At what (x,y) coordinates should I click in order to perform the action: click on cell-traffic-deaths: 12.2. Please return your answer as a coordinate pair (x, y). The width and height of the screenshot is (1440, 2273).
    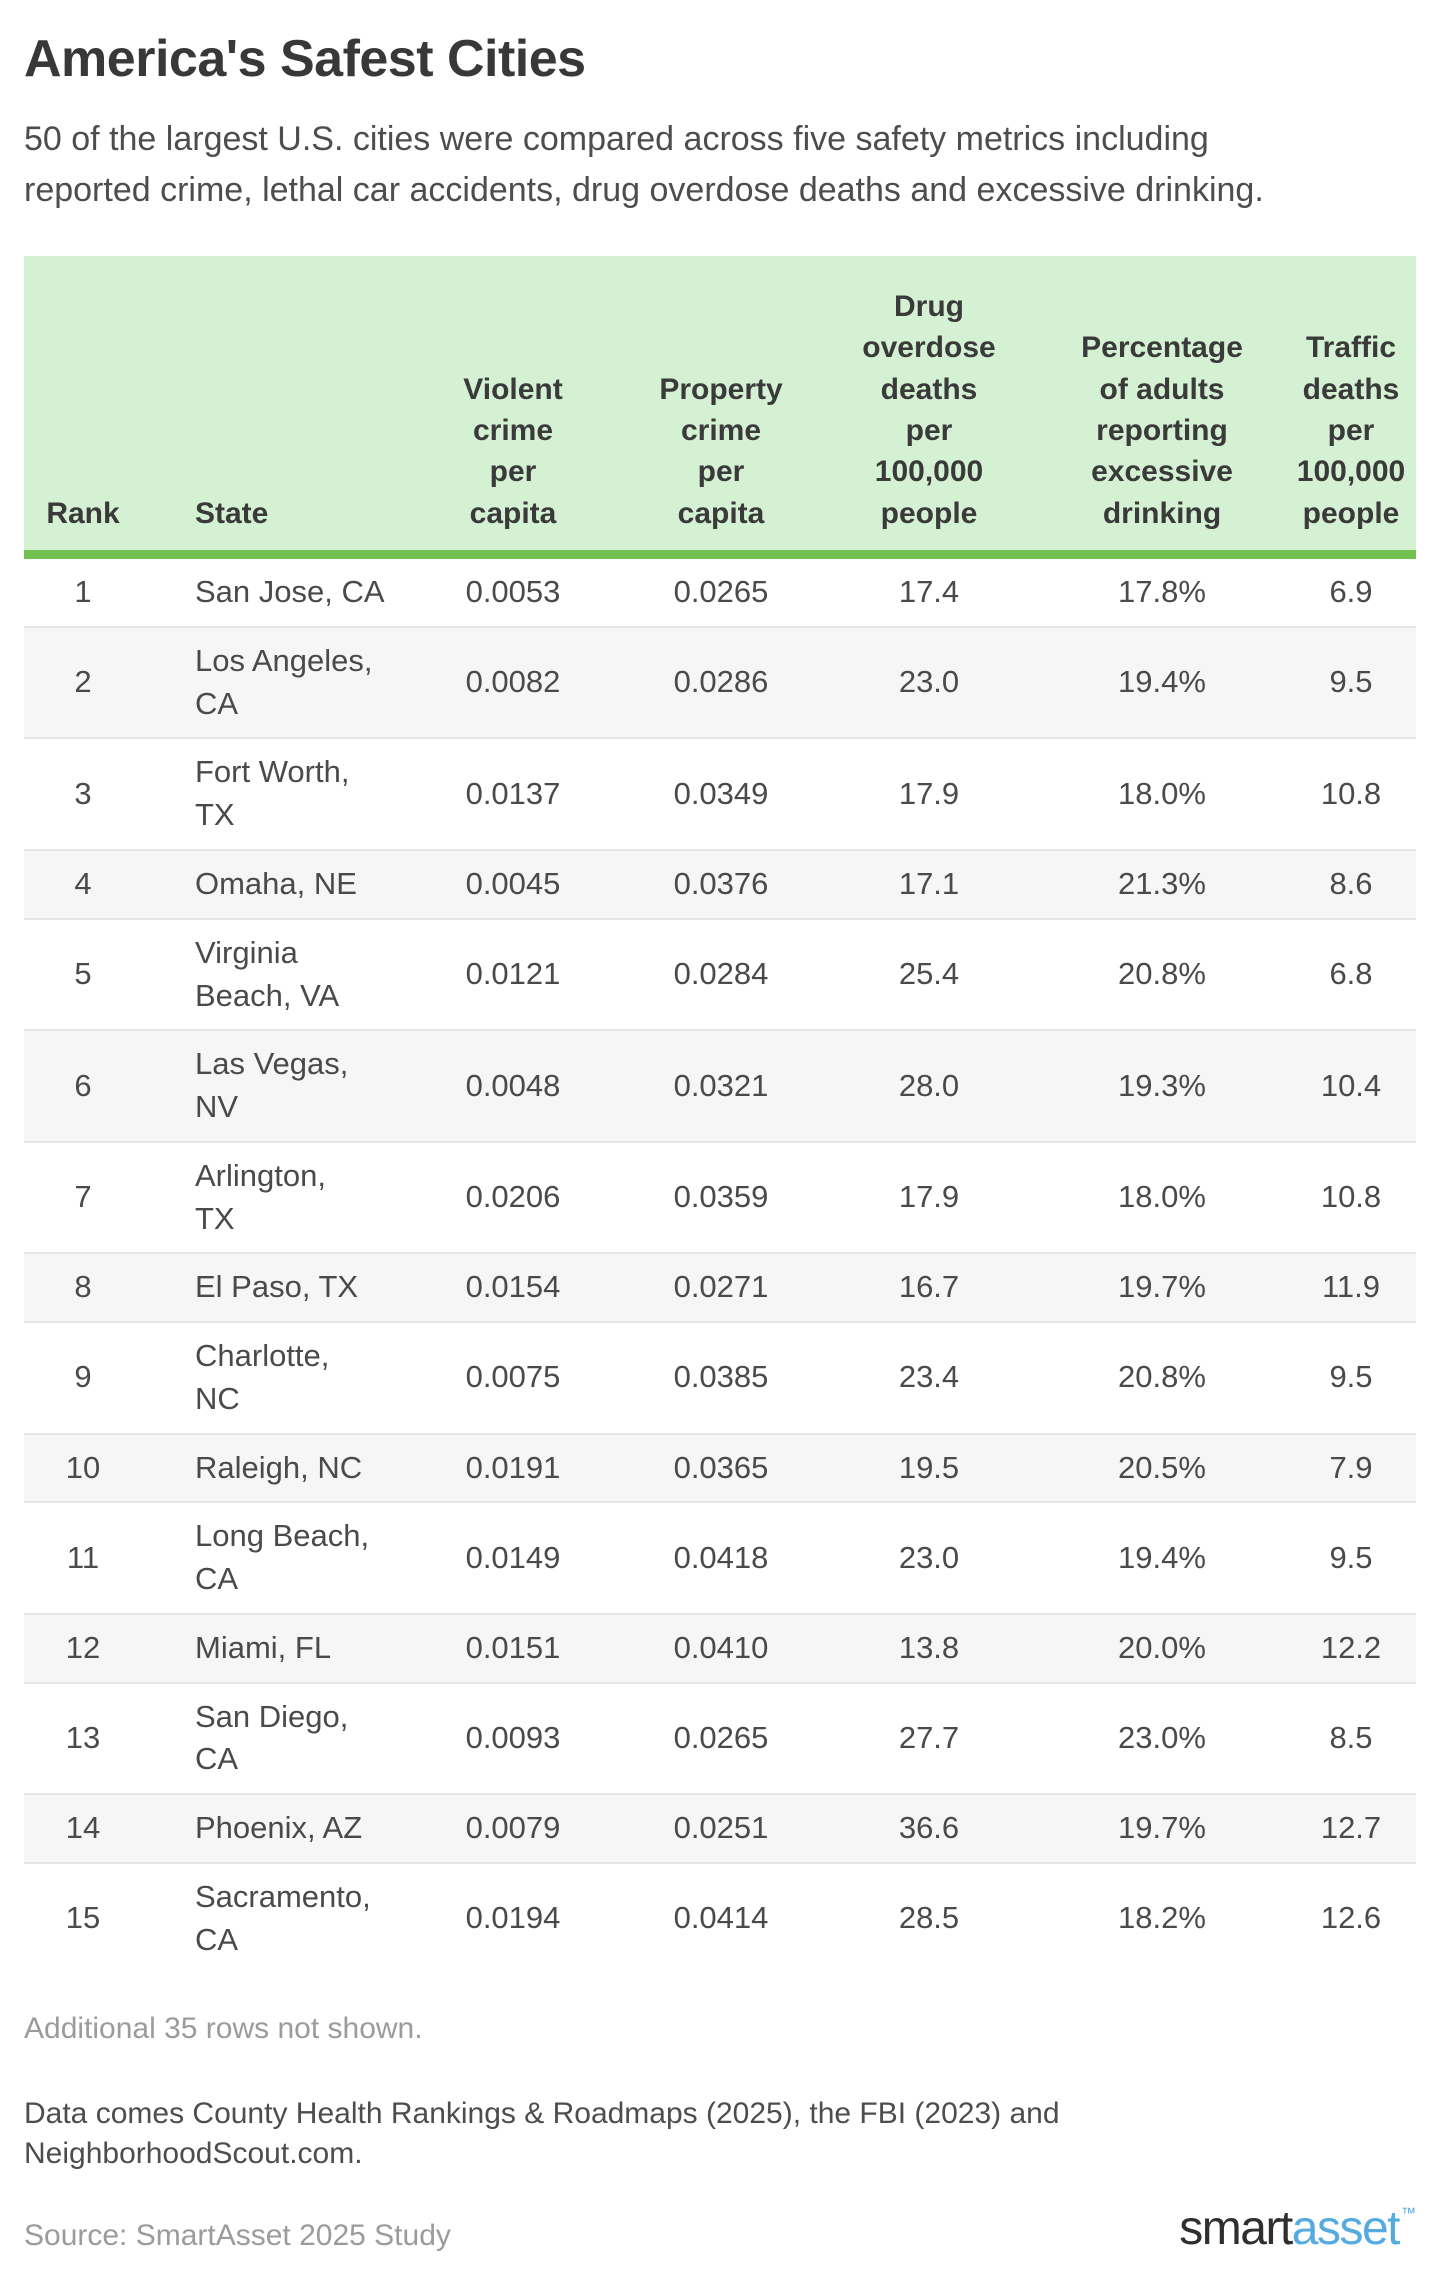
    Looking at the image, I should click on (1351, 1647).